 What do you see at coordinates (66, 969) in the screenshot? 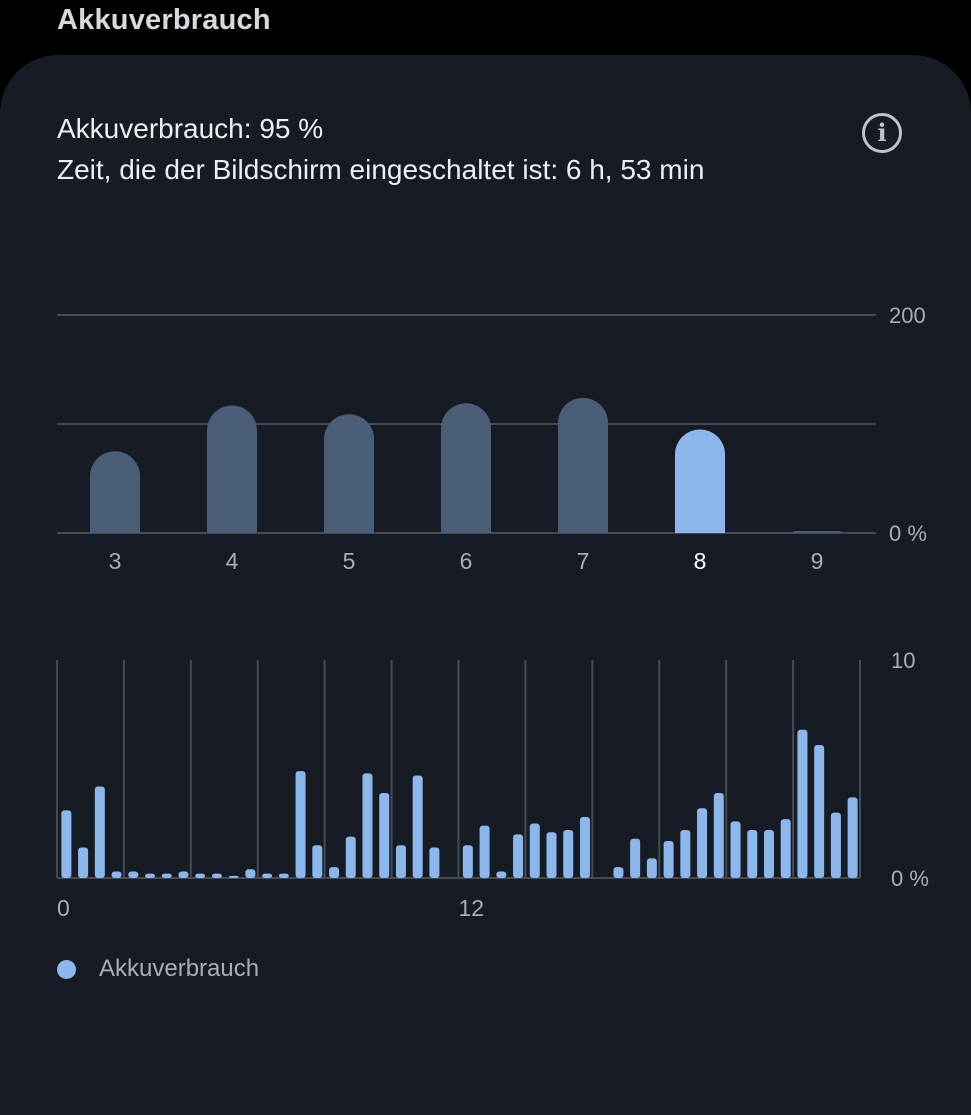
I see `legend-dot` at bounding box center [66, 969].